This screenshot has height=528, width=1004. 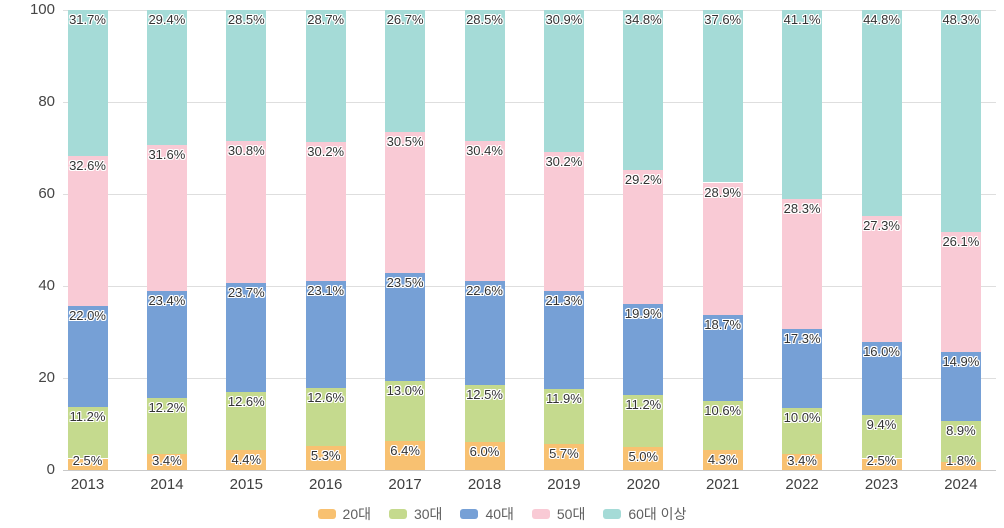 I want to click on x-tick-label-2015: 2015, so click(x=246, y=484).